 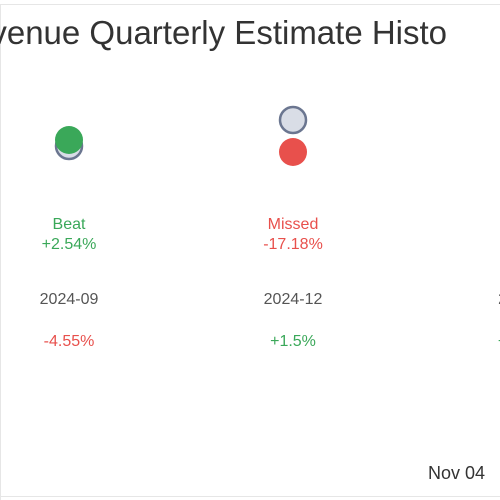 I want to click on footer-date: Nov 04, so click(x=457, y=473).